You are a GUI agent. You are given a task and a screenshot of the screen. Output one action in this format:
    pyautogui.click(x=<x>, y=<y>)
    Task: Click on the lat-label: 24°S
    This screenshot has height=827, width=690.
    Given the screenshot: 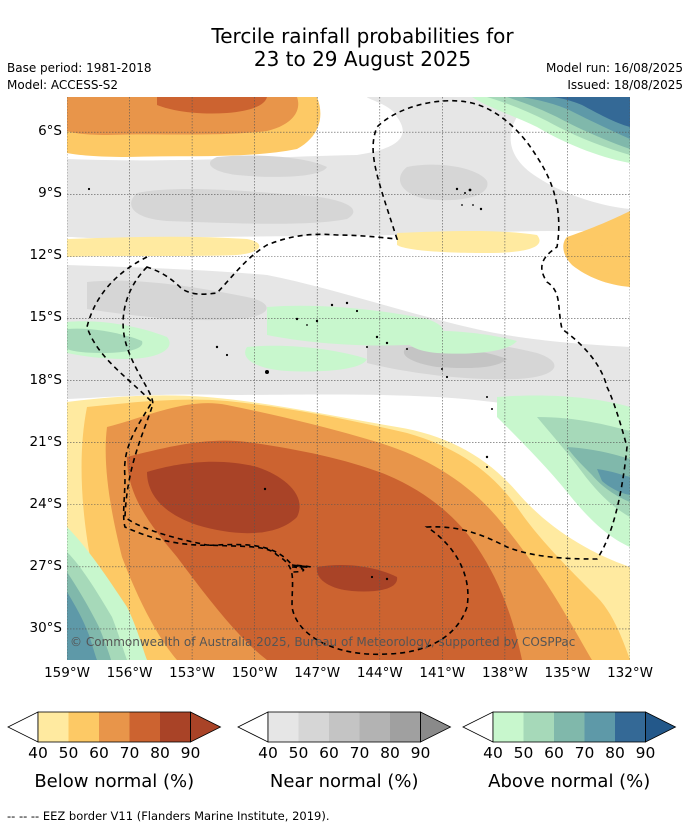 What is the action you would take?
    pyautogui.click(x=46, y=503)
    